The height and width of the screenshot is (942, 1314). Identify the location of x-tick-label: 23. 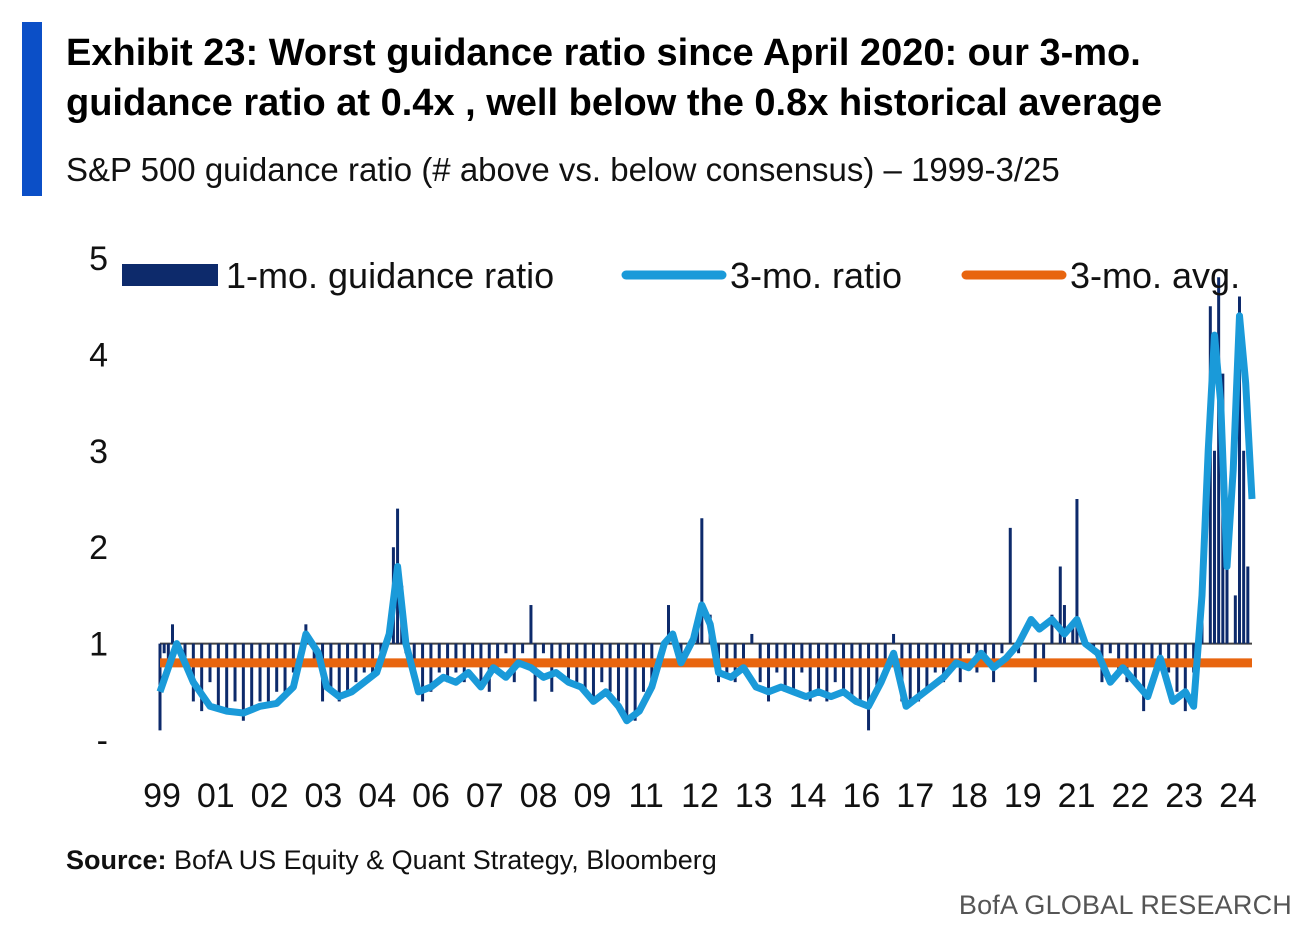
(1184, 796).